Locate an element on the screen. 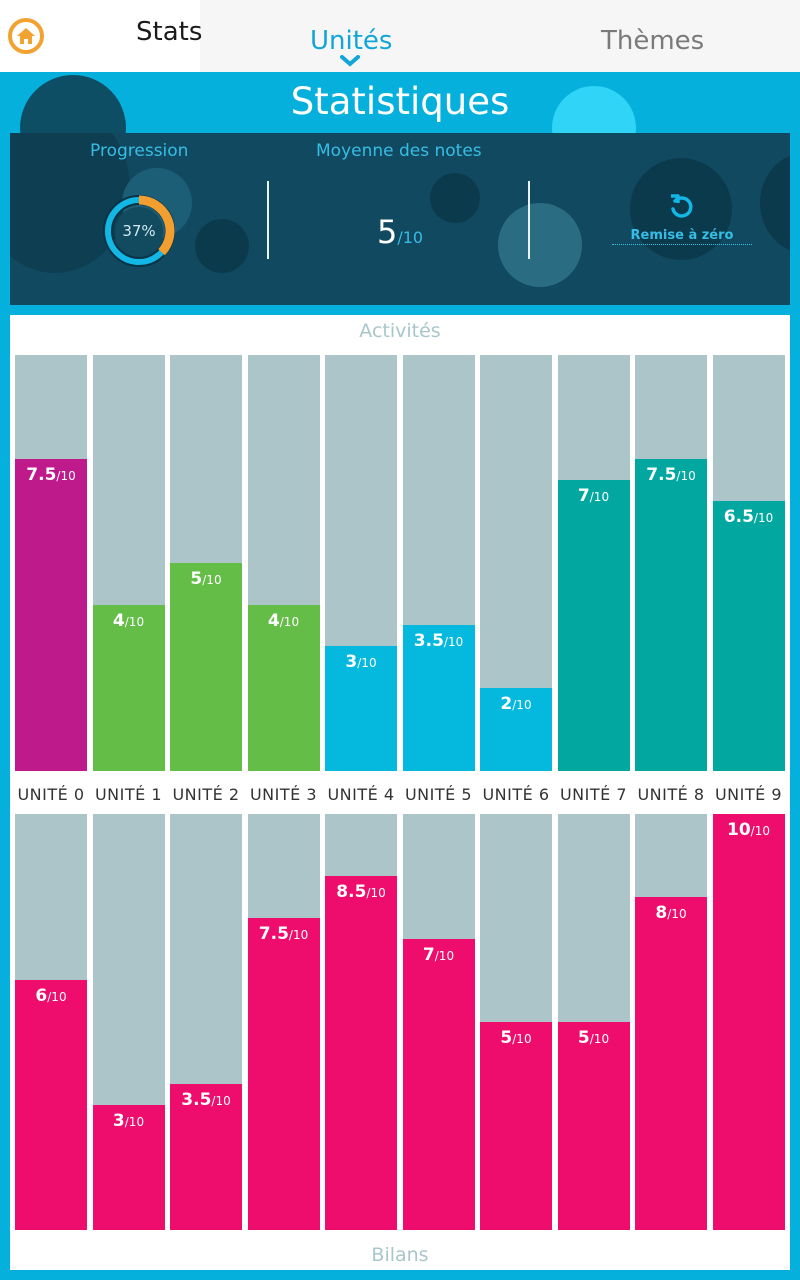 Image resolution: width=800 pixels, height=1280 pixels. unit-label: UNITÉ 7 is located at coordinates (593, 794).